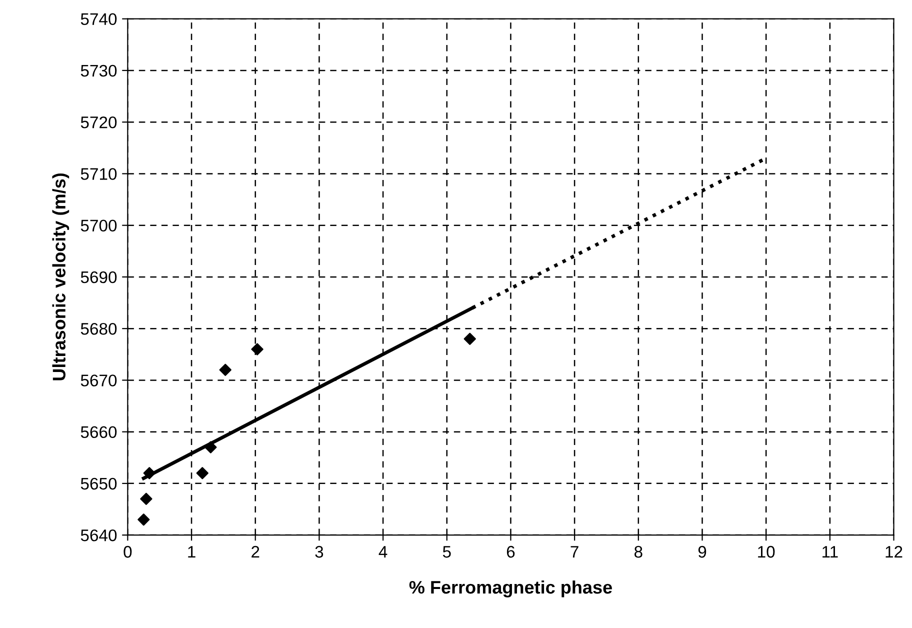 This screenshot has height=628, width=912. What do you see at coordinates (894, 552) in the screenshot?
I see `x-tick-label: 12` at bounding box center [894, 552].